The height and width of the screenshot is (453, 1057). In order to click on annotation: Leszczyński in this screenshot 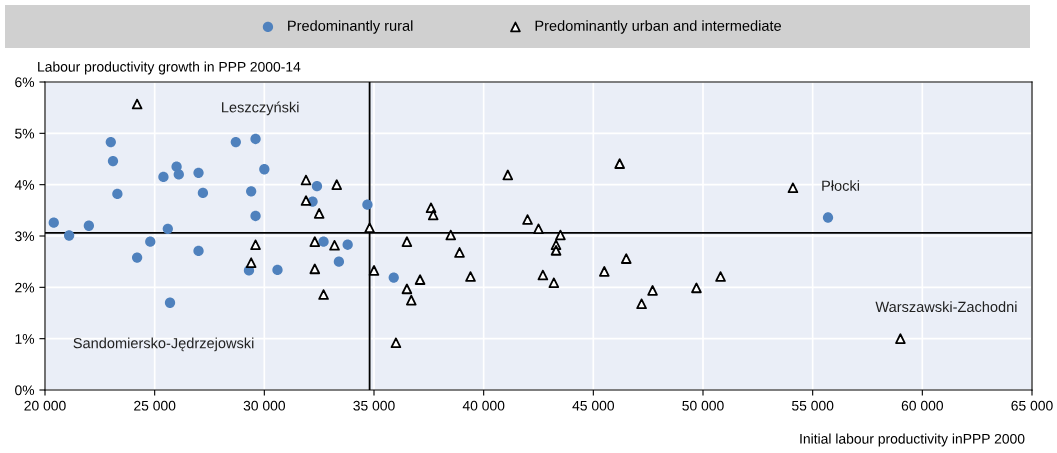, I will do `click(260, 108)`.